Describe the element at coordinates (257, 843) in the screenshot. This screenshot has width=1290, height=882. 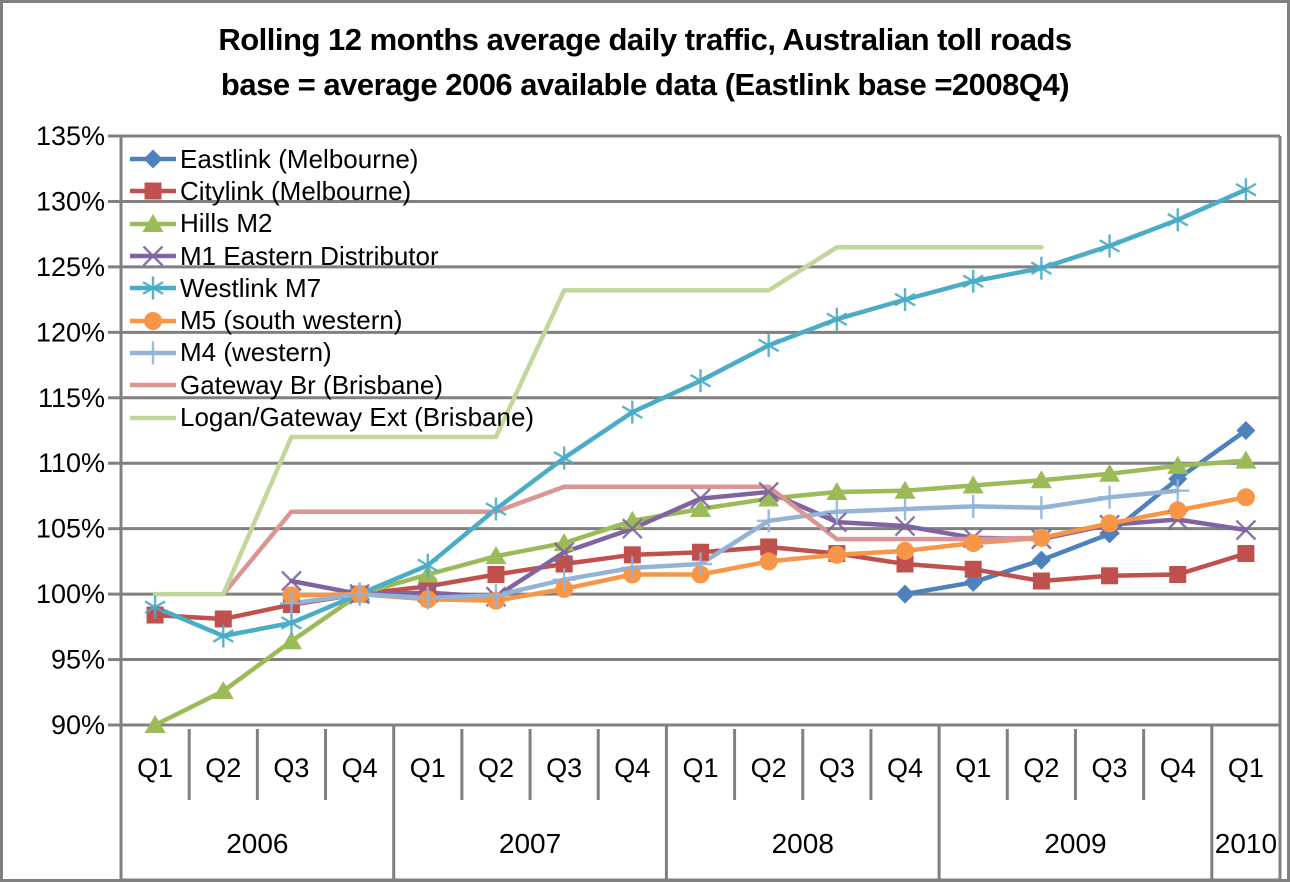
I see `year-label: 2006` at that location.